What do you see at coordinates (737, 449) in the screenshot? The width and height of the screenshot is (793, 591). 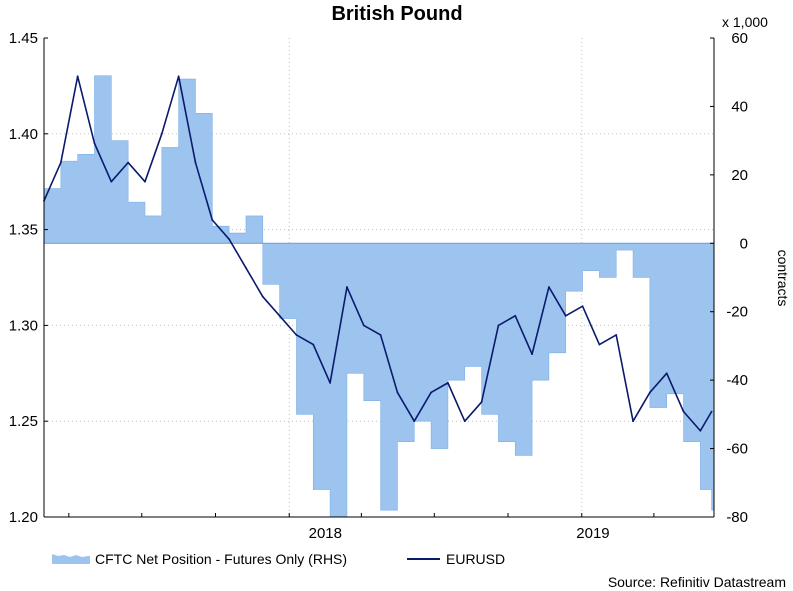 I see `y-right-tick-label: -60` at bounding box center [737, 449].